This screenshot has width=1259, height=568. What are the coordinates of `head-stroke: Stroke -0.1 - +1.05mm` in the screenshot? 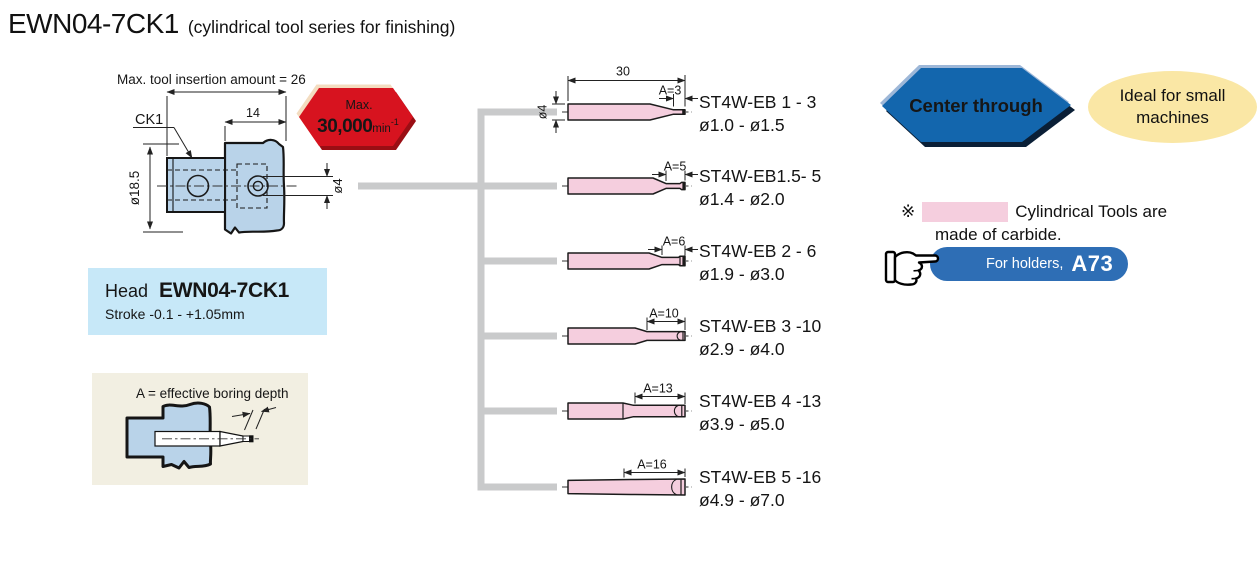 It's located at (175, 314).